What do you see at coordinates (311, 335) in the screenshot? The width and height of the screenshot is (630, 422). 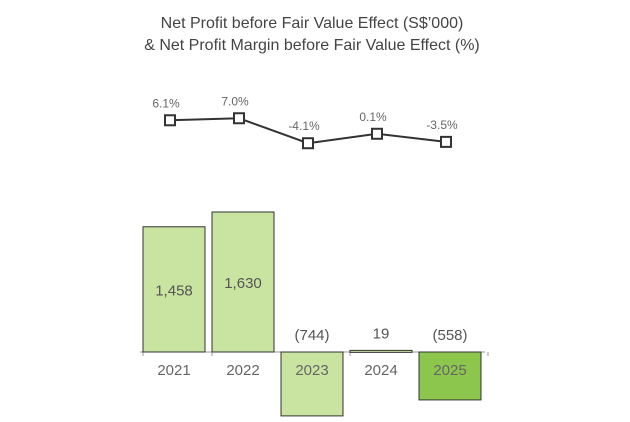 I see `bar-value-label: (744)` at bounding box center [311, 335].